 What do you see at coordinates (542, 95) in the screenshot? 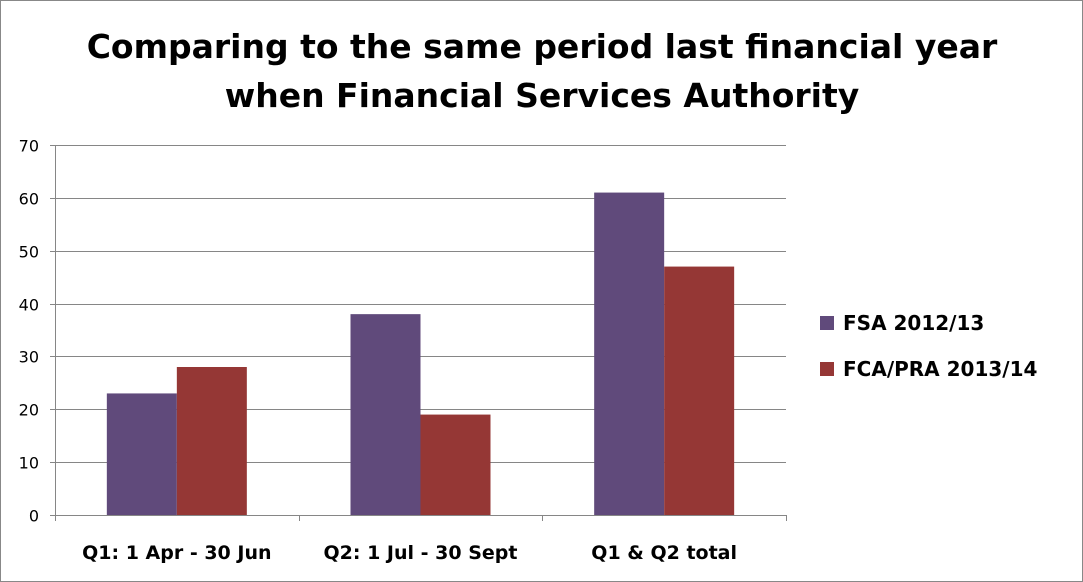
I see `chart-title-line-2: when Financial Services Authority` at bounding box center [542, 95].